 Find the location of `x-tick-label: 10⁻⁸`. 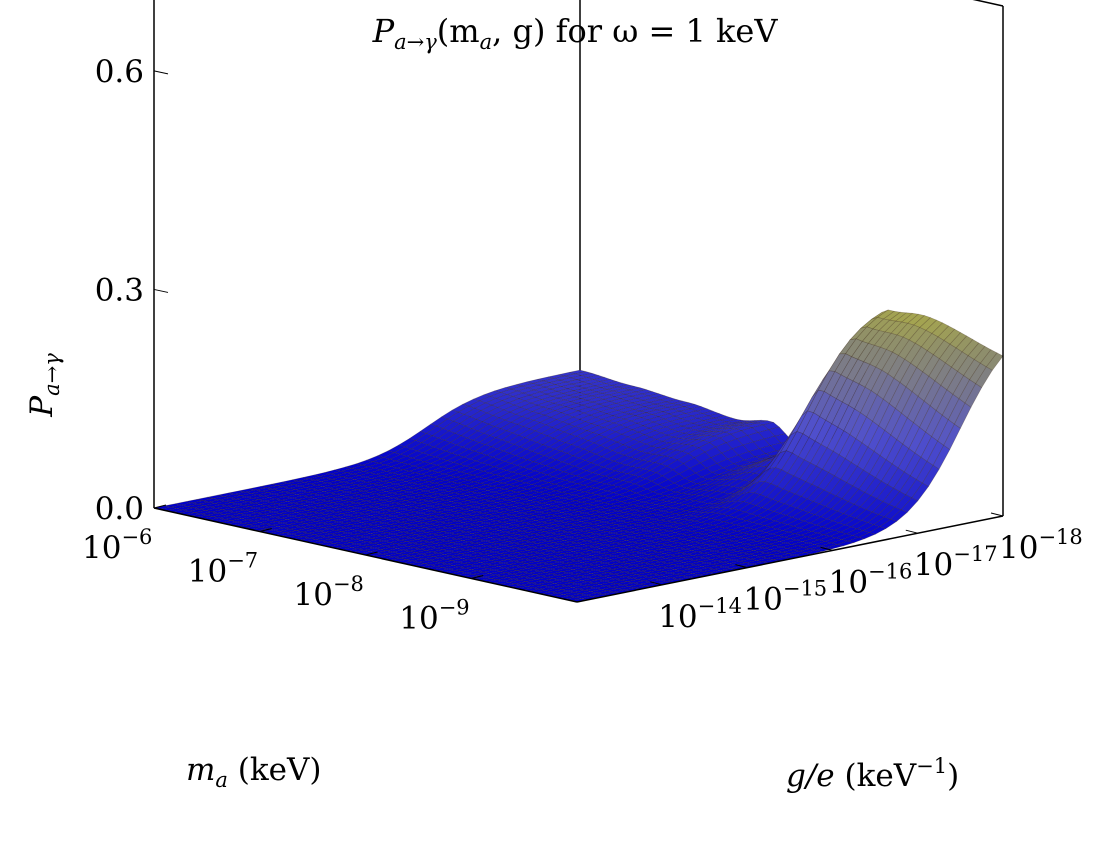

x-tick-label: 10⁻⁸ is located at coordinates (329, 592).